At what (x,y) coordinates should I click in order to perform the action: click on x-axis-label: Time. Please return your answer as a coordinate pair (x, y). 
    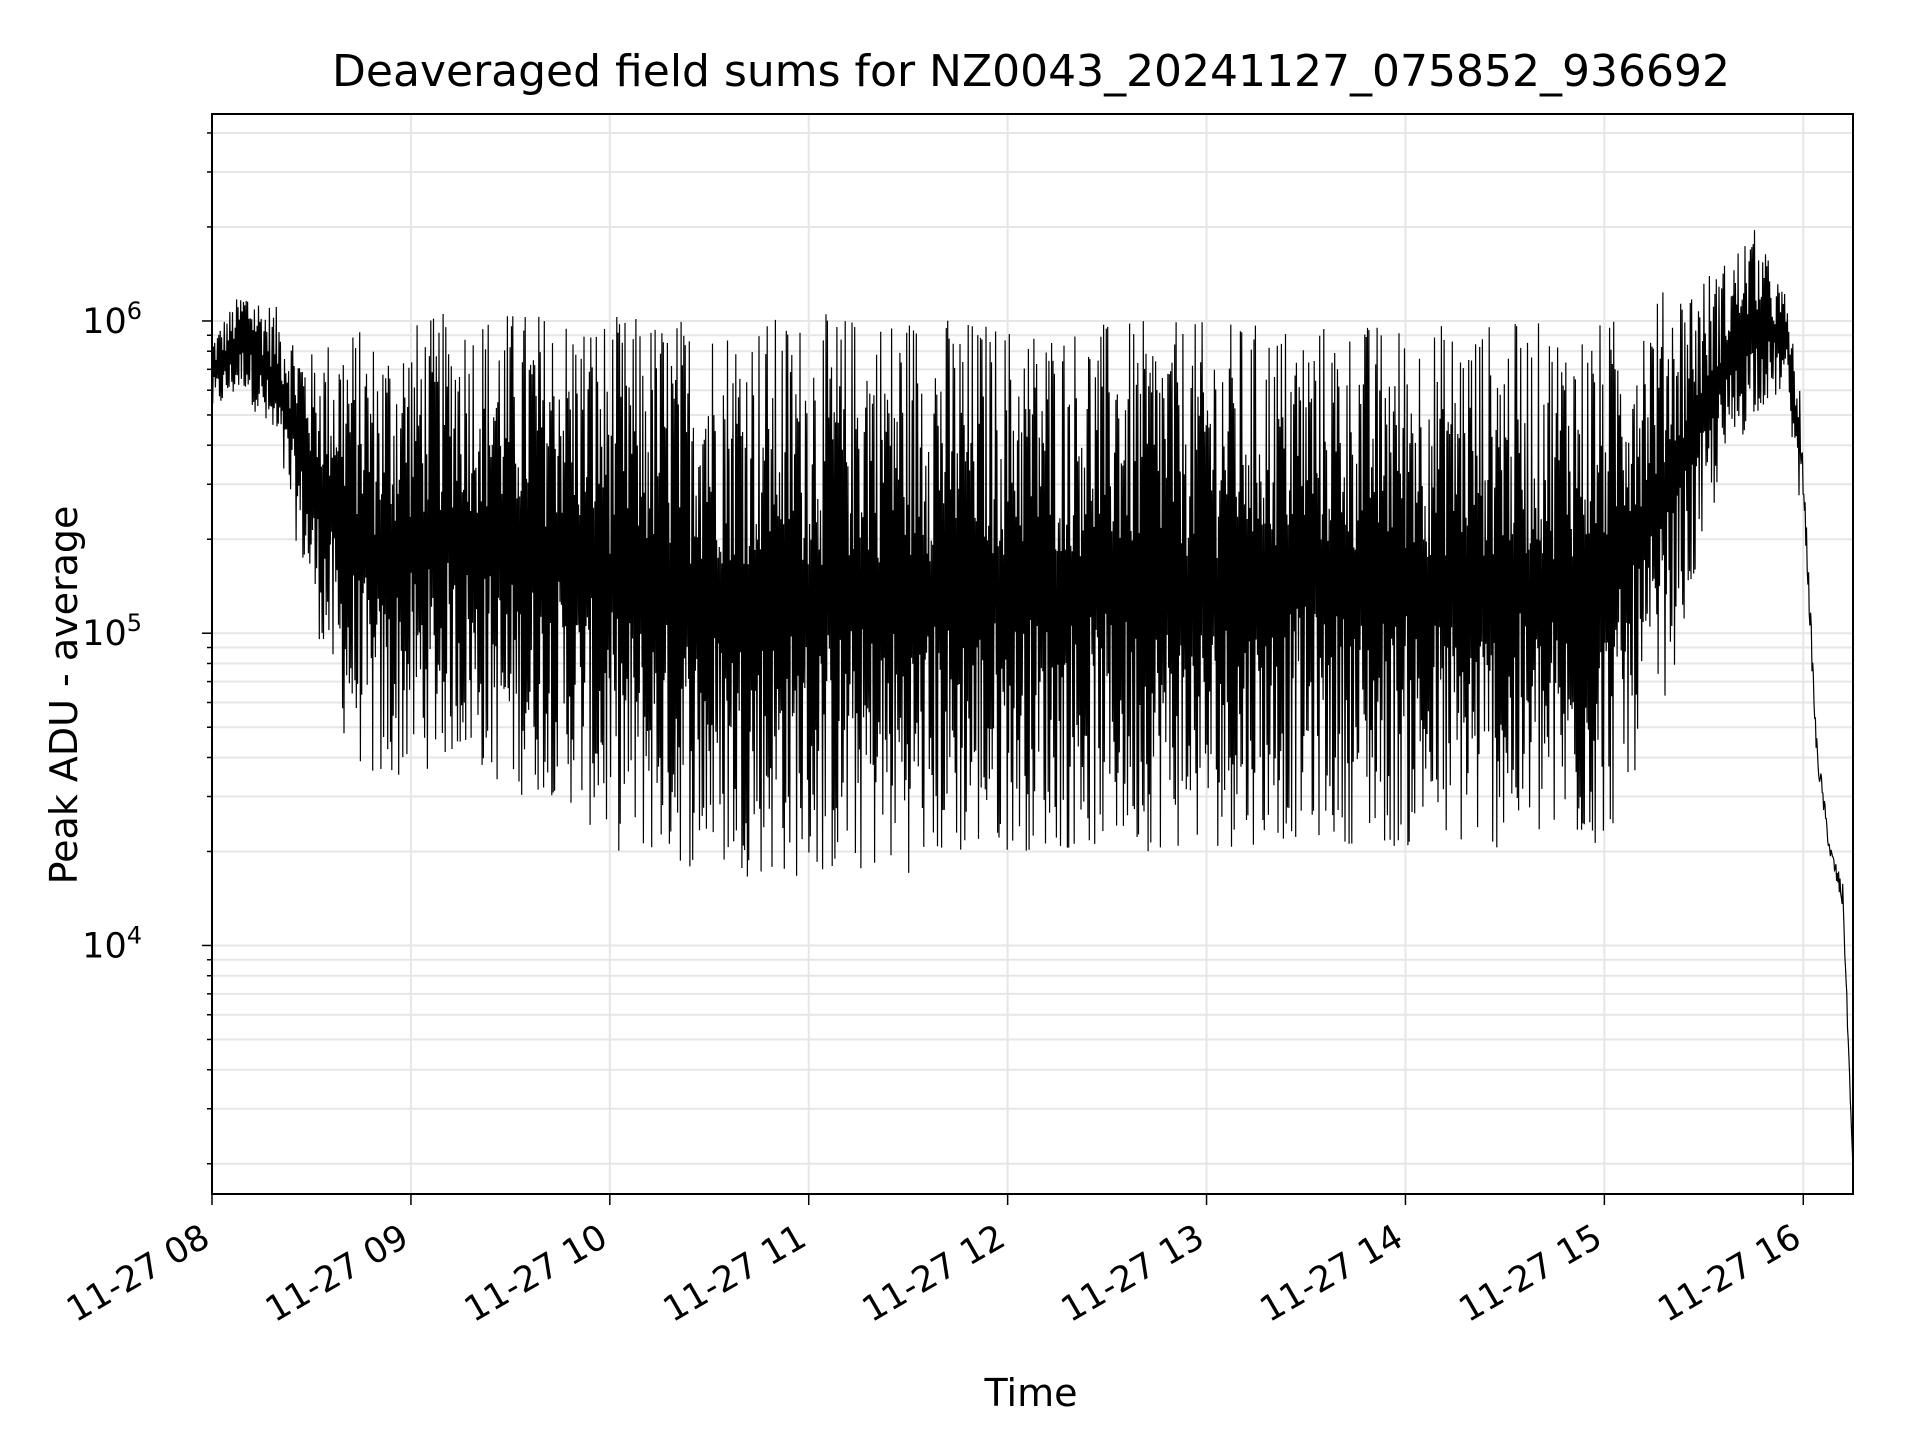
    Looking at the image, I should click on (1031, 1393).